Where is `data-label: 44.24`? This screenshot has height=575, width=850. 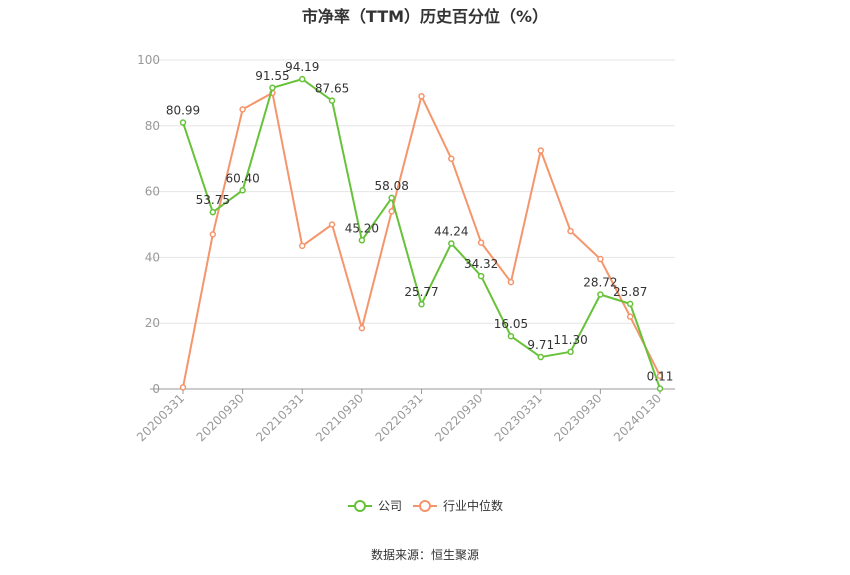
data-label: 44.24 is located at coordinates (451, 231).